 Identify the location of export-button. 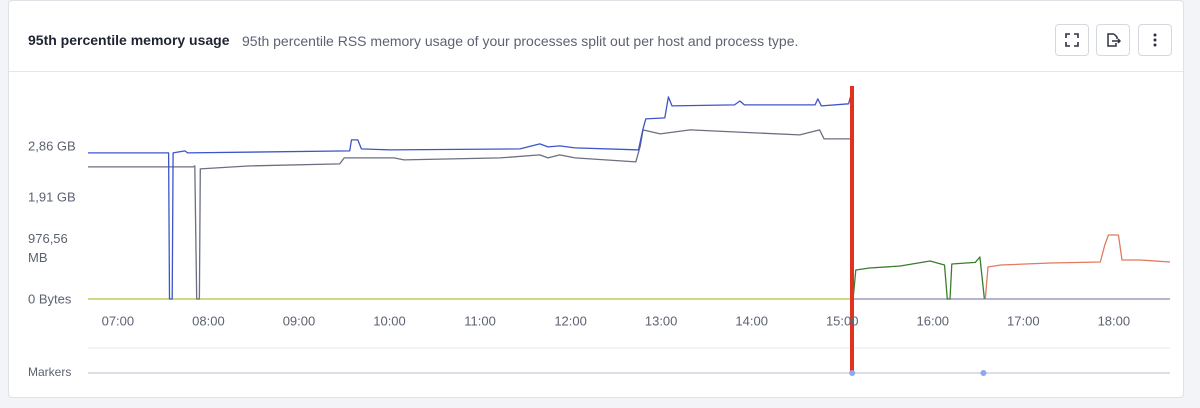
(1113, 40).